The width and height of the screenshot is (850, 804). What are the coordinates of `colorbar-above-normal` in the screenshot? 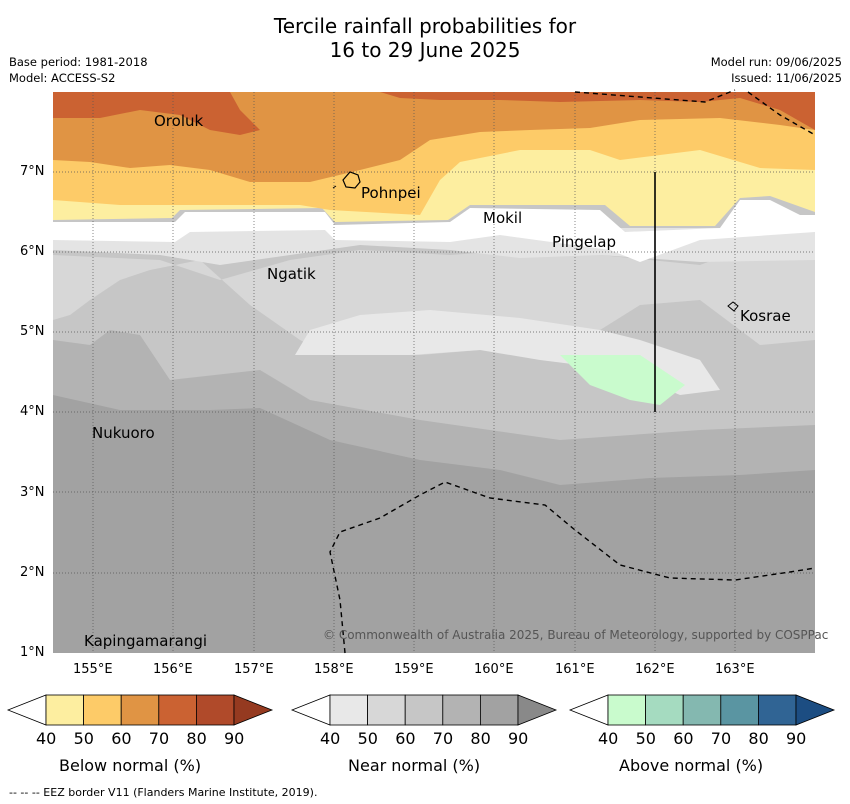 It's located at (702, 710).